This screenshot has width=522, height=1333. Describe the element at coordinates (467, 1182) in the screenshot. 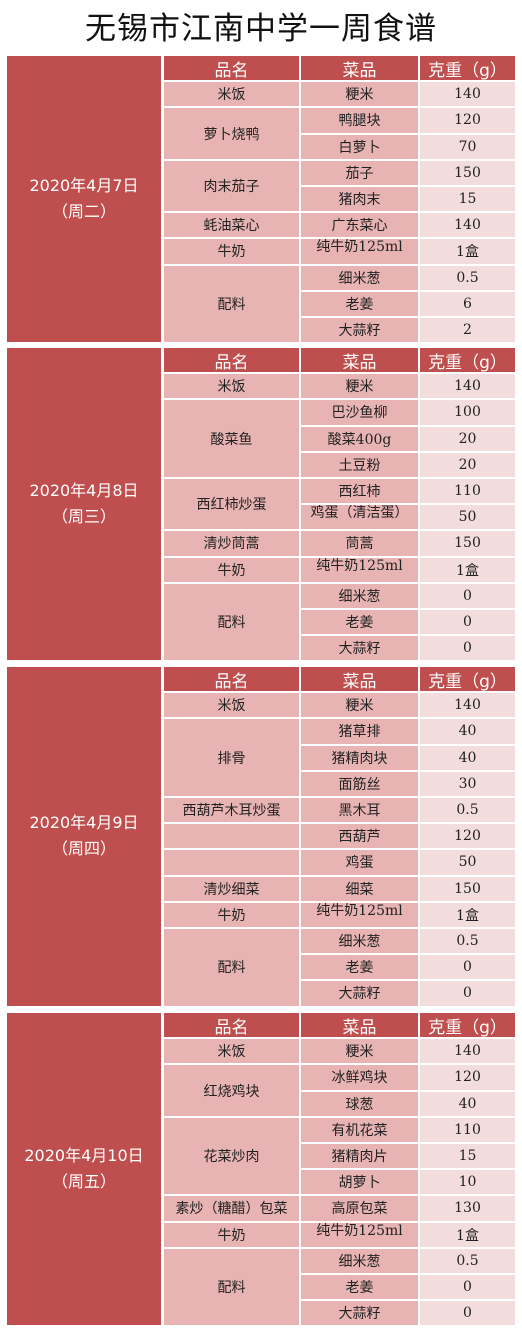

I see `ingredient-weight: 10` at that location.